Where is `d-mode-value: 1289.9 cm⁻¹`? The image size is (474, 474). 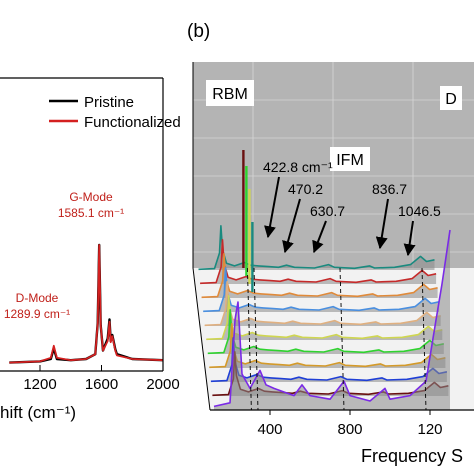
d-mode-value: 1289.9 cm⁻¹ is located at coordinates (37, 314).